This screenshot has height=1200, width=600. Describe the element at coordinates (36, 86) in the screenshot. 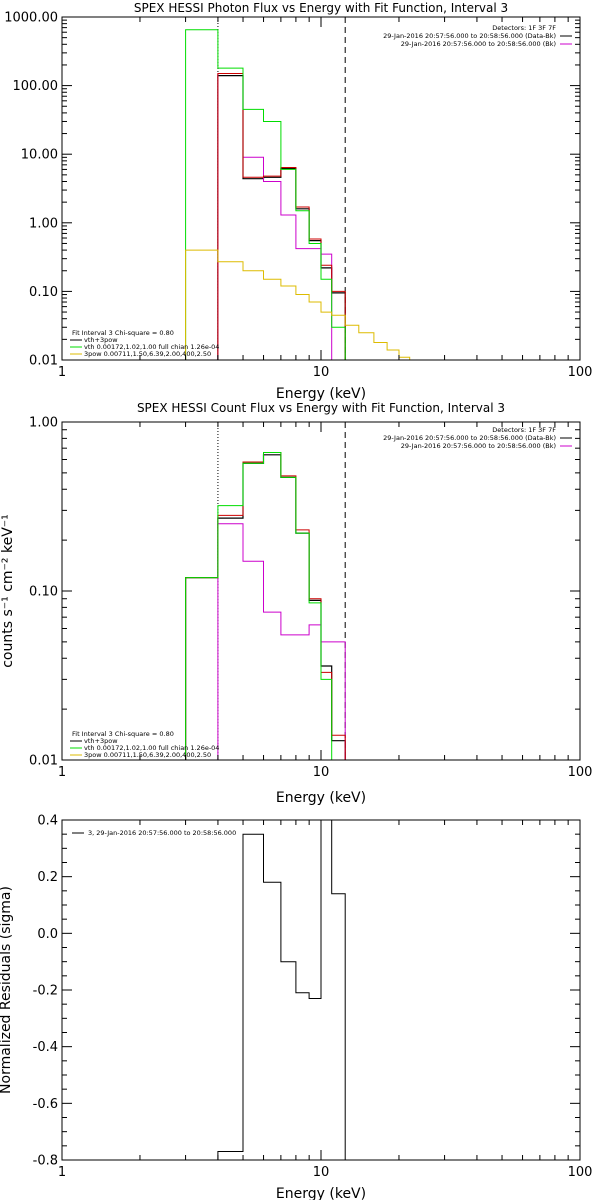

I see `y-tick-label: 100.00` at that location.